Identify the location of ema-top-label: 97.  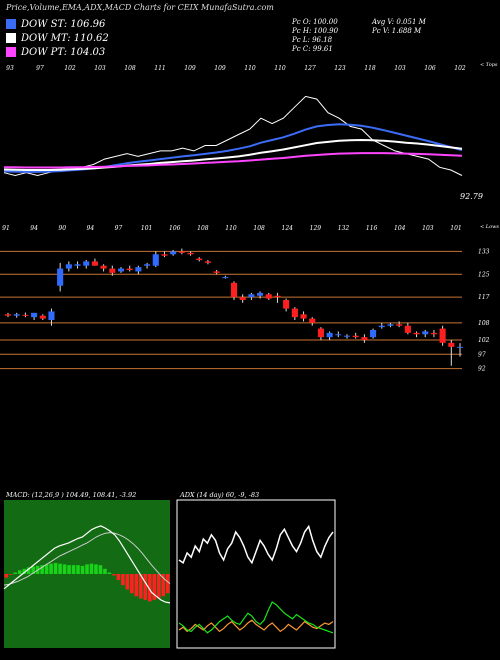
(40, 68).